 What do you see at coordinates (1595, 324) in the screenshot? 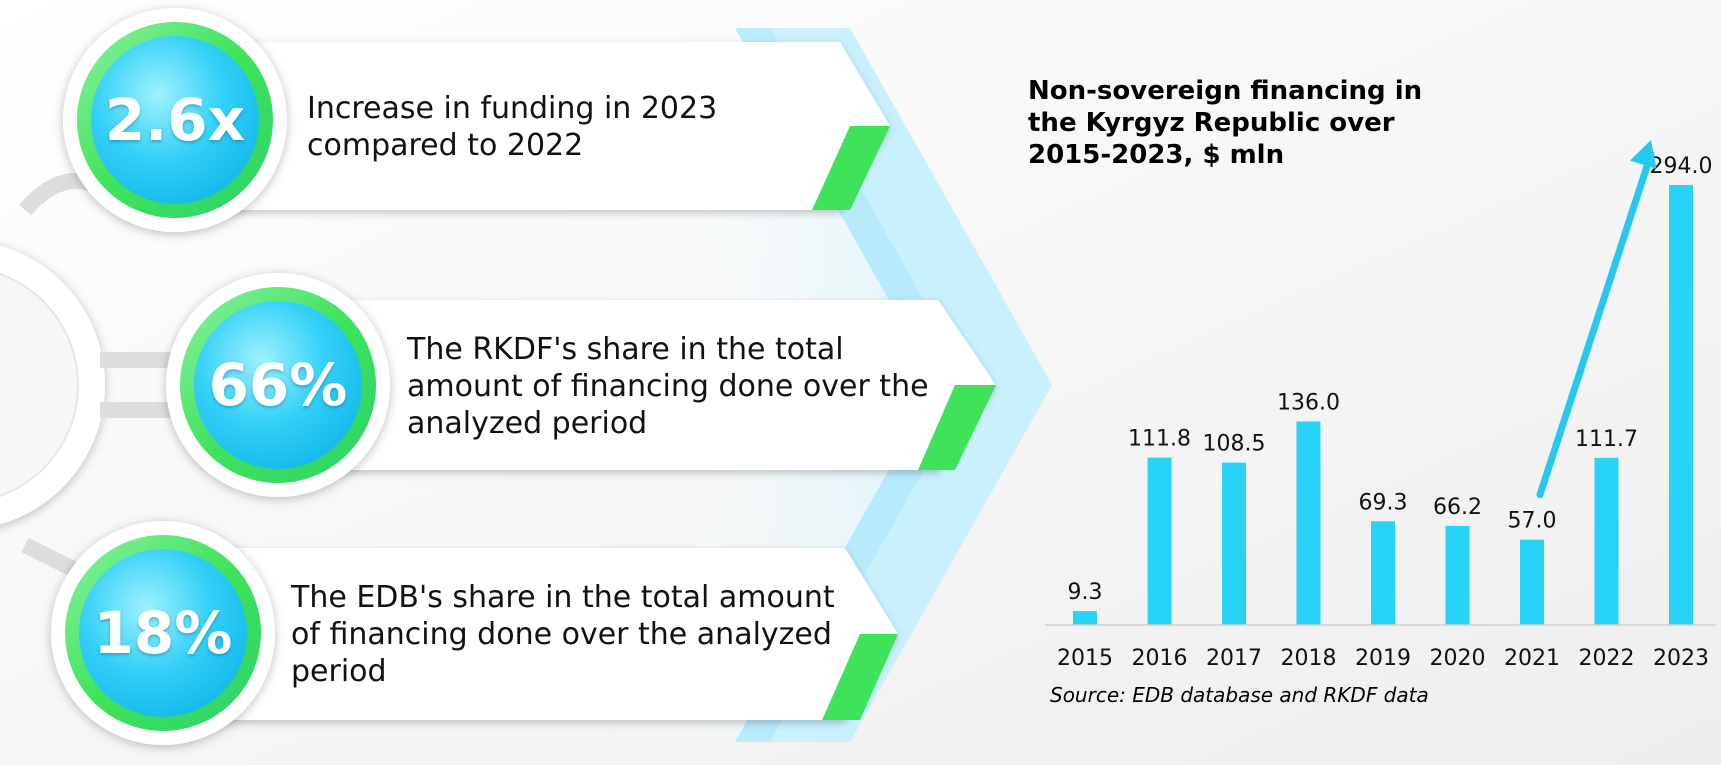
I see `trend-arrow-line` at bounding box center [1595, 324].